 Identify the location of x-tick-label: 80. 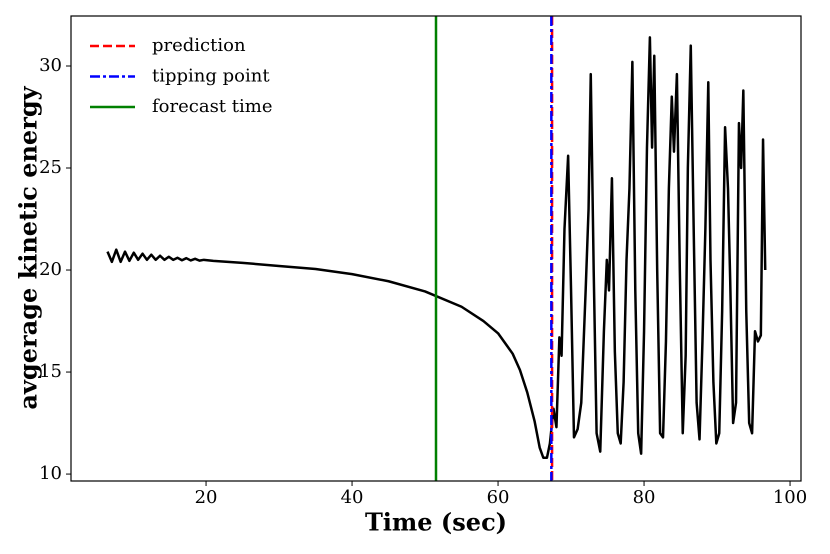
(644, 497).